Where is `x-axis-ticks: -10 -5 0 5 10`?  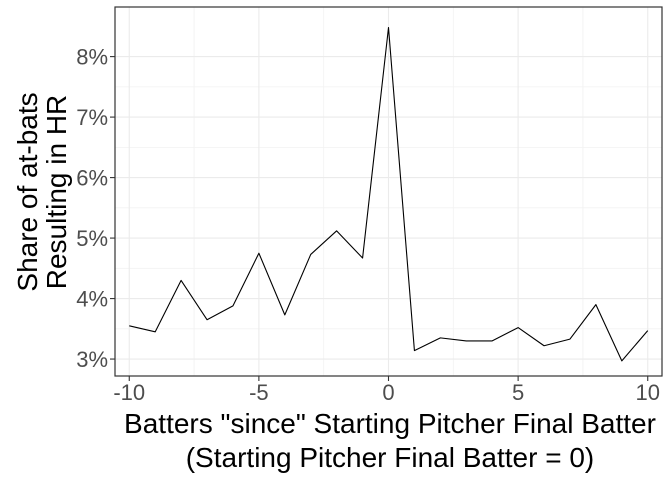
x-axis-ticks: -10 -5 0 5 10 is located at coordinates (386, 390).